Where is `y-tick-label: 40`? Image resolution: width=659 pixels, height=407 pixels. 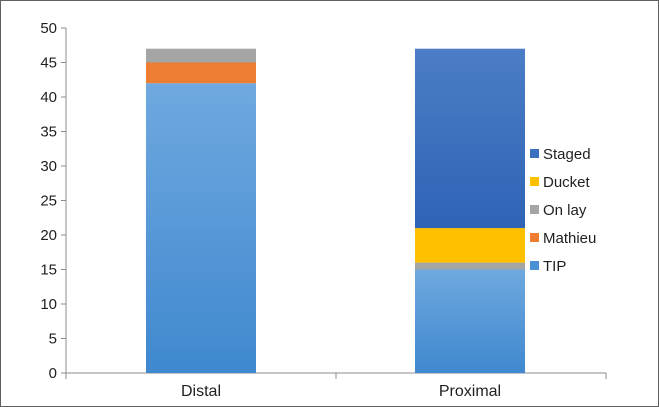
y-tick-label: 40 is located at coordinates (48, 97).